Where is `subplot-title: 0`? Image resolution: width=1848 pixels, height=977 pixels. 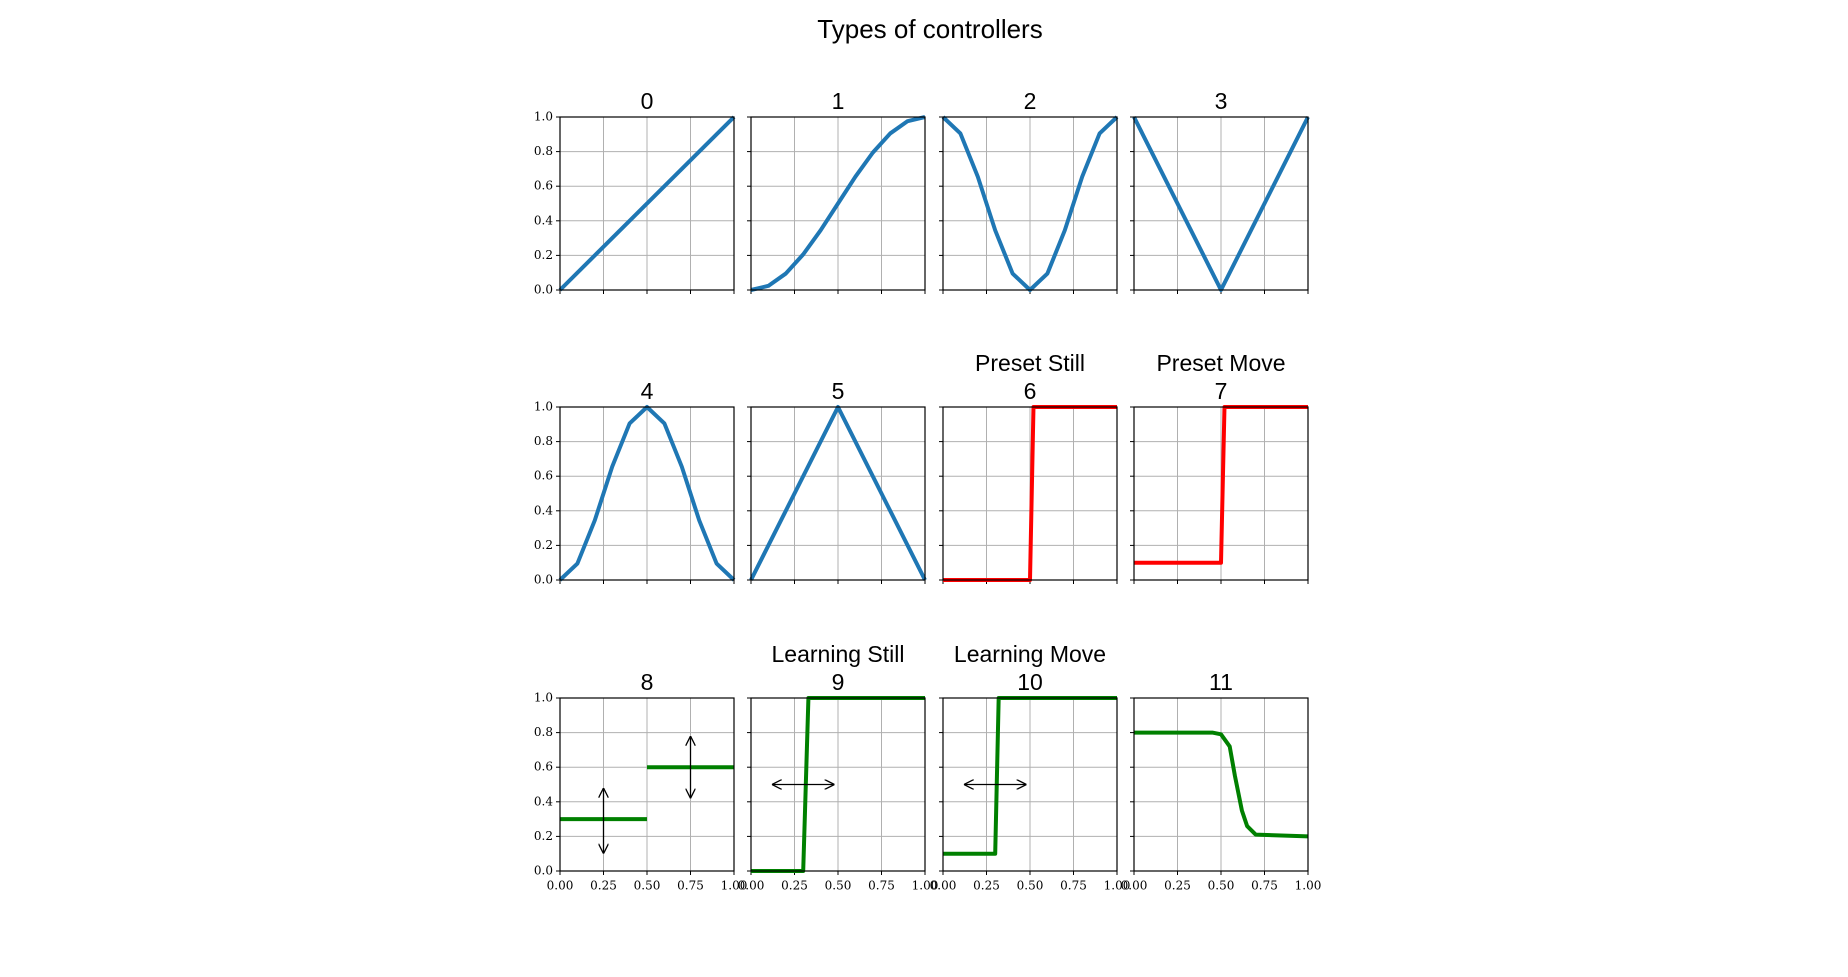 subplot-title: 0 is located at coordinates (647, 101).